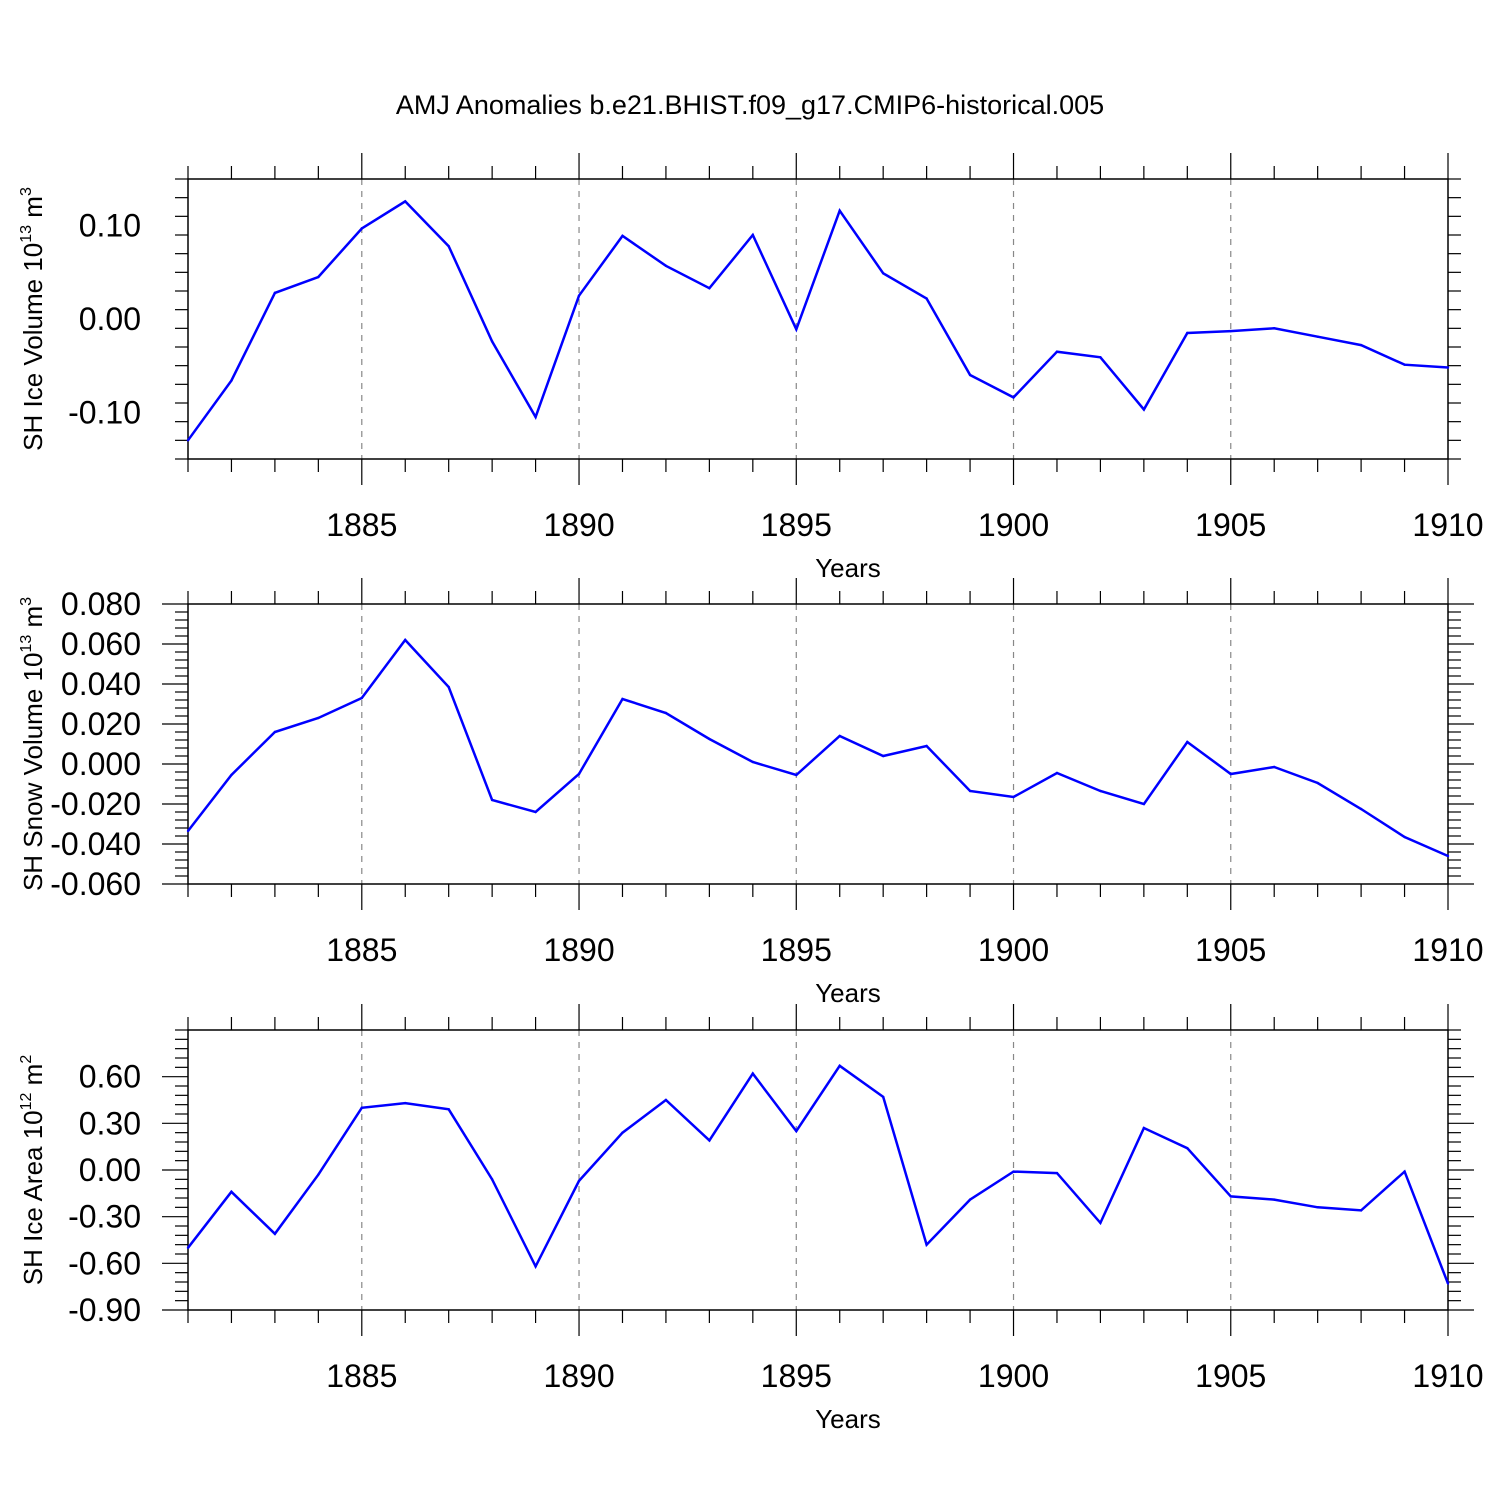 This screenshot has height=1500, width=1500. What do you see at coordinates (33, 1170) in the screenshot?
I see `y-axis-label: SH Ice Area 1012 m2` at bounding box center [33, 1170].